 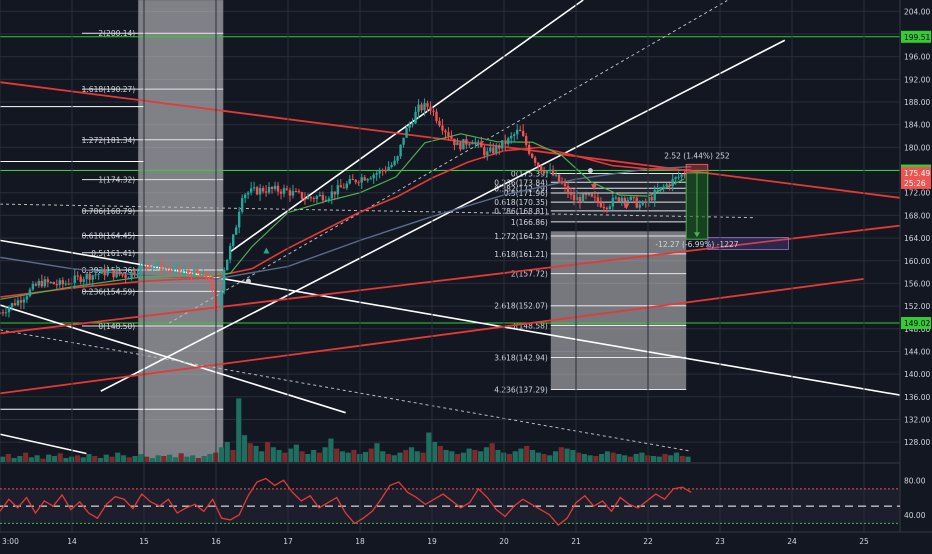 What do you see at coordinates (116, 33) in the screenshot?
I see `fib-left-label: 2(200.14)` at bounding box center [116, 33].